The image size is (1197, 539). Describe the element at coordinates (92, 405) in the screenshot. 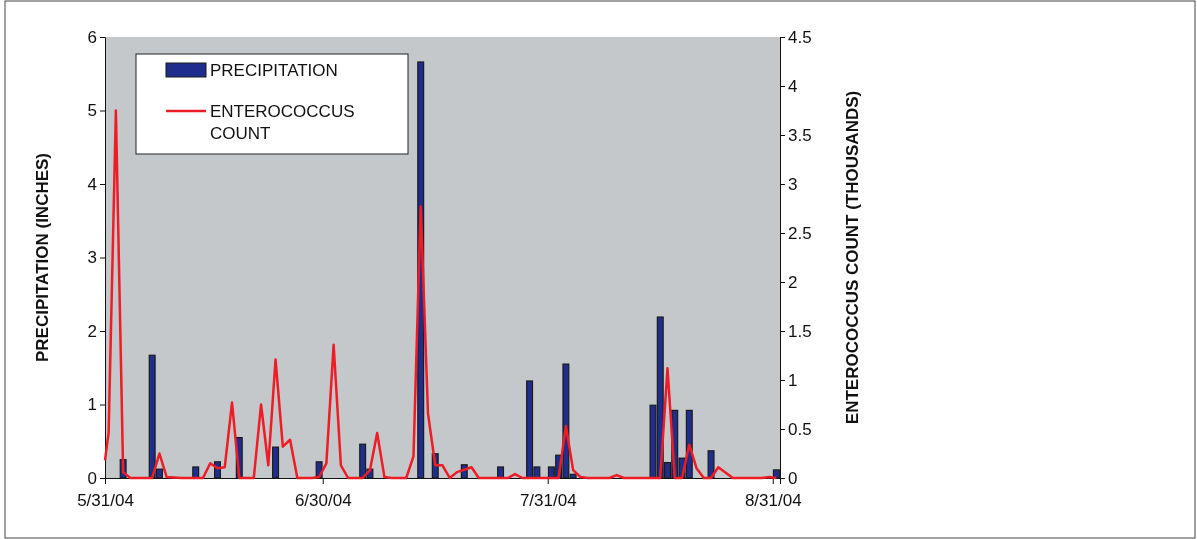

I see `y-tick-label: 1` at that location.